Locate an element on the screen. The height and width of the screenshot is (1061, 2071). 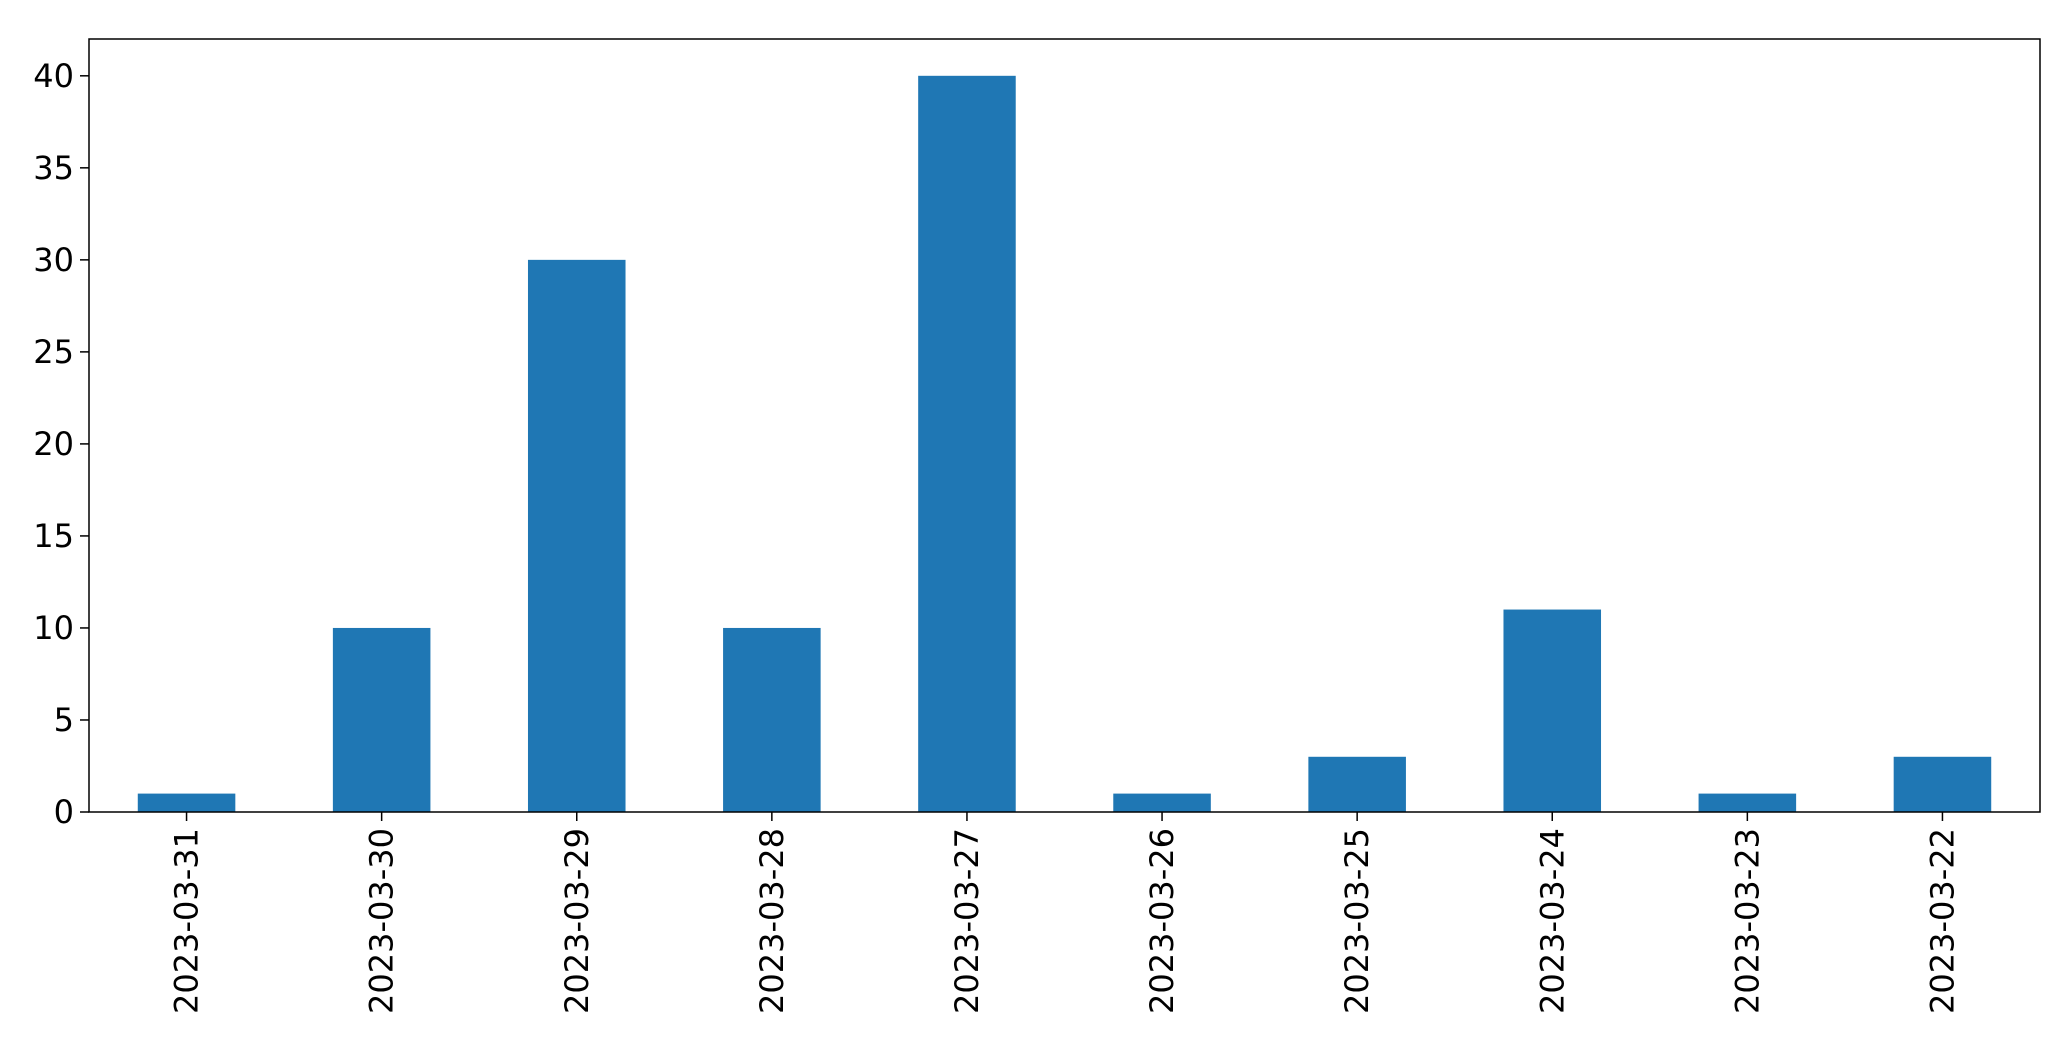
y-tick-label: 40 is located at coordinates (53, 76).